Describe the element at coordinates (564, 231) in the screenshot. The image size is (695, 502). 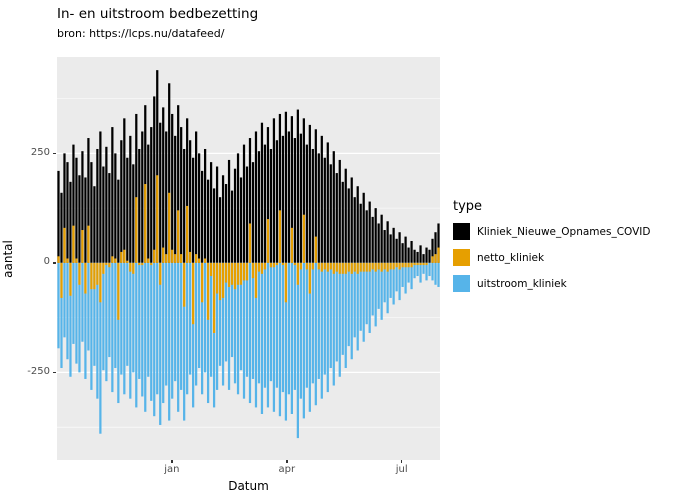
I see `legend-entry-label: Kliniek_Nieuwe_Opnames_COVID` at that location.